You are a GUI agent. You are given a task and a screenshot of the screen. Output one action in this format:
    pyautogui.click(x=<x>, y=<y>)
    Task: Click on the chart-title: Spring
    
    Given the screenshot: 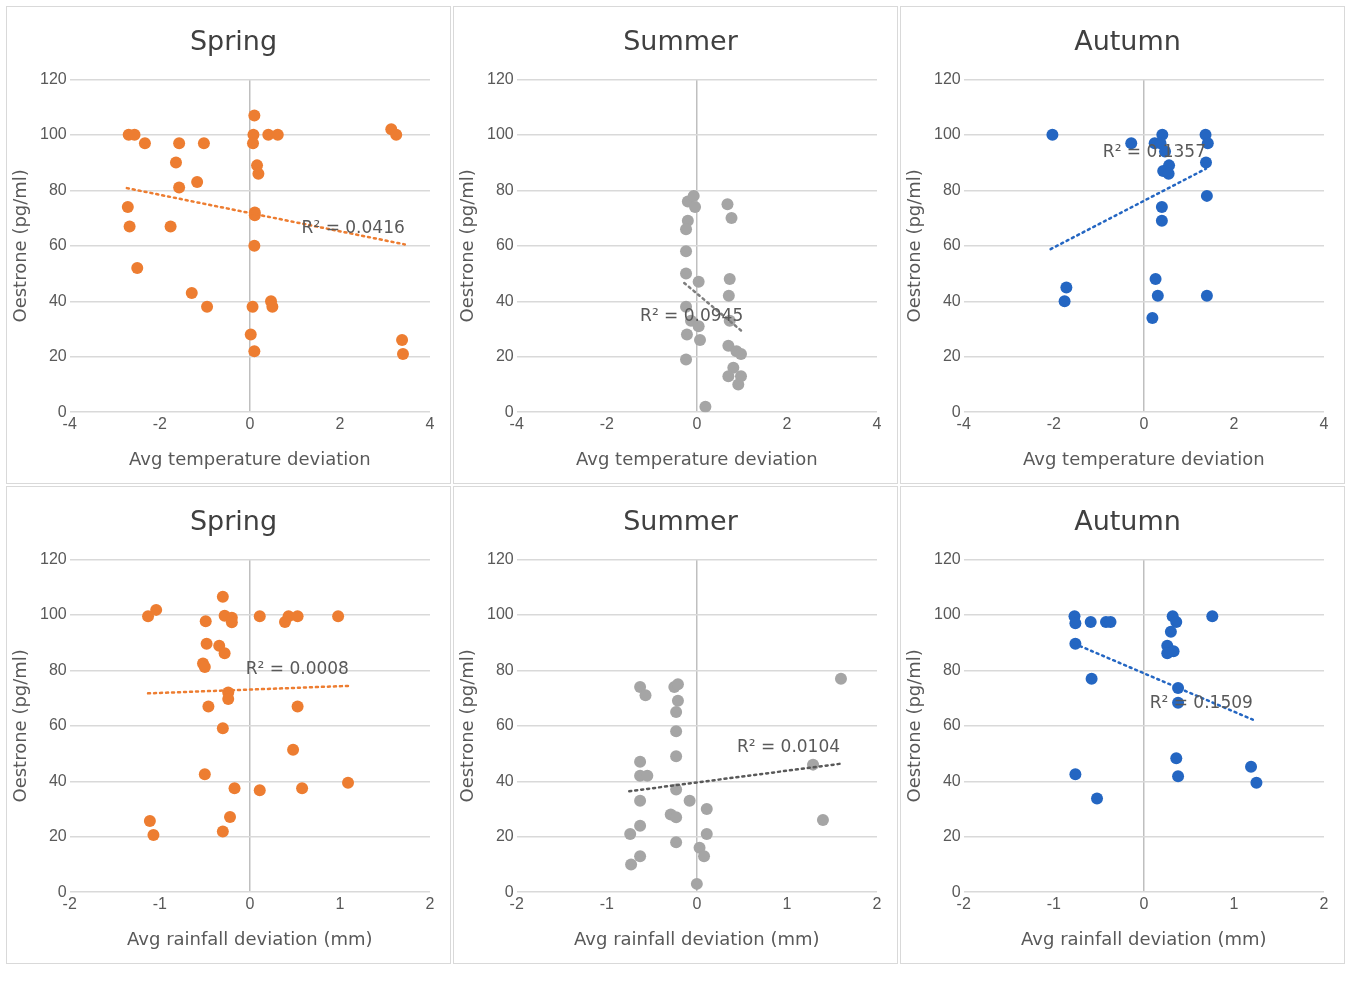 What is the action you would take?
    pyautogui.click(x=233, y=41)
    